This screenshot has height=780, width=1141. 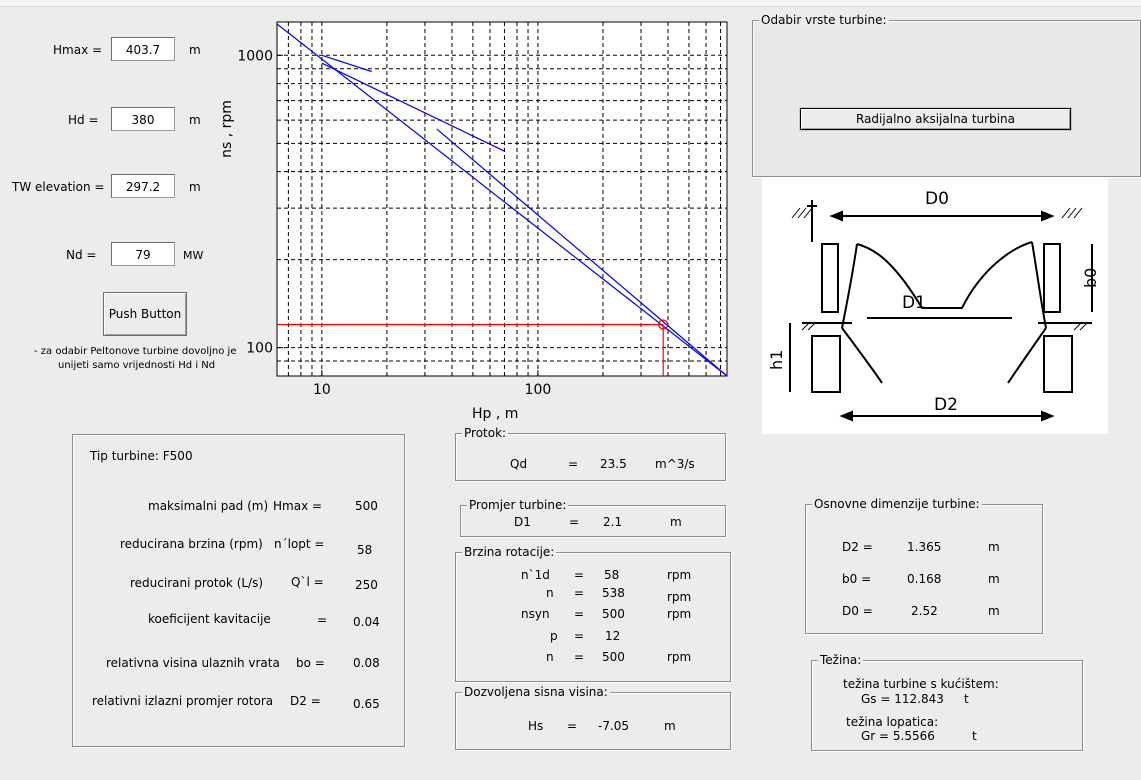 I want to click on protok-title: Protok:, so click(x=485, y=433).